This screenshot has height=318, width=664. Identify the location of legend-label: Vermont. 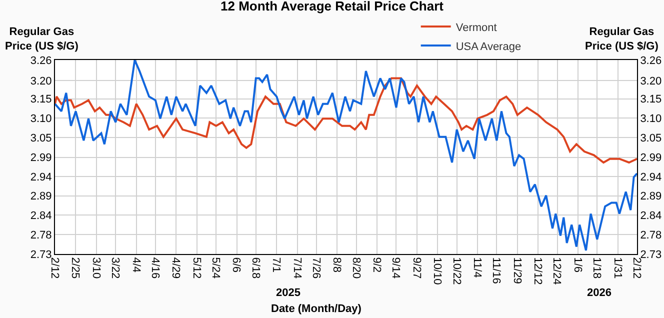
(476, 28).